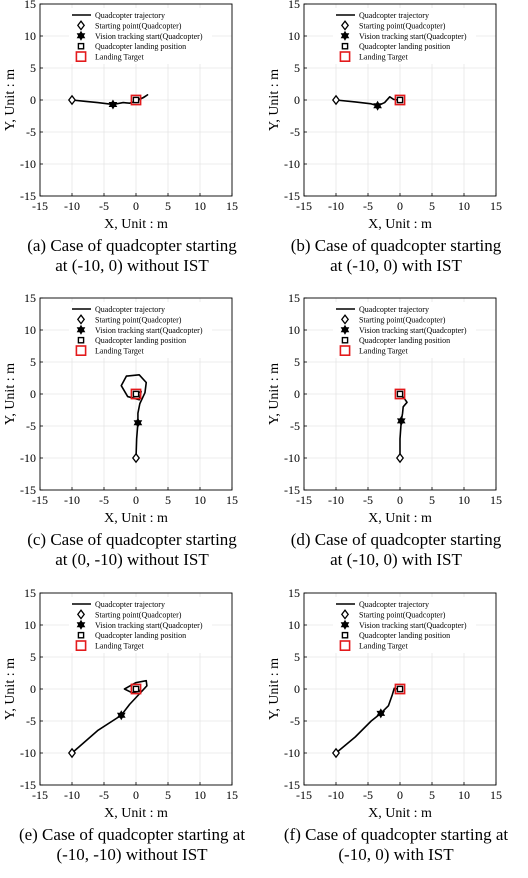 Image resolution: width=528 pixels, height=878 pixels. Describe the element at coordinates (132, 559) in the screenshot. I see `caption-line: at (0, -10) without IST` at that location.